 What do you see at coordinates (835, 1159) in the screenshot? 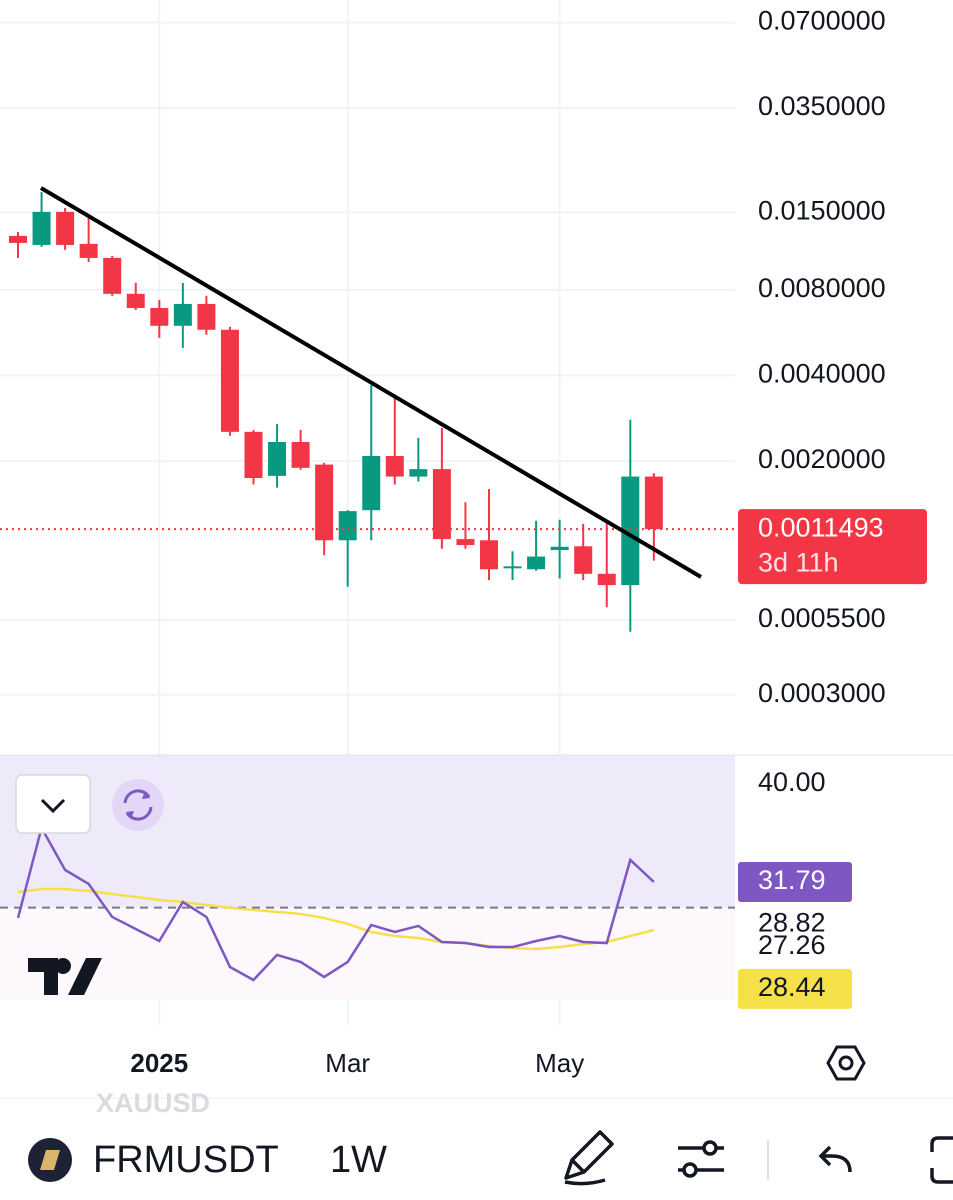
I see `undo-button` at bounding box center [835, 1159].